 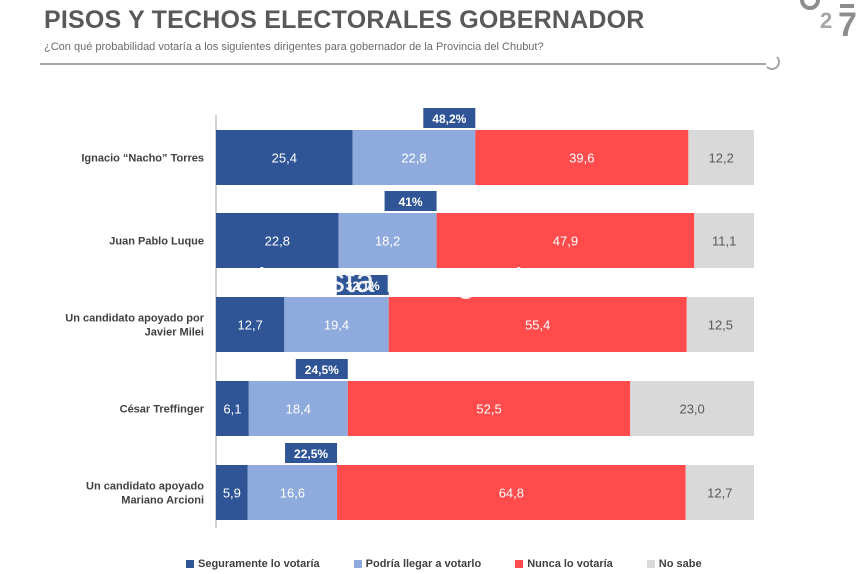 I want to click on data-label: 18,4, so click(x=298, y=409).